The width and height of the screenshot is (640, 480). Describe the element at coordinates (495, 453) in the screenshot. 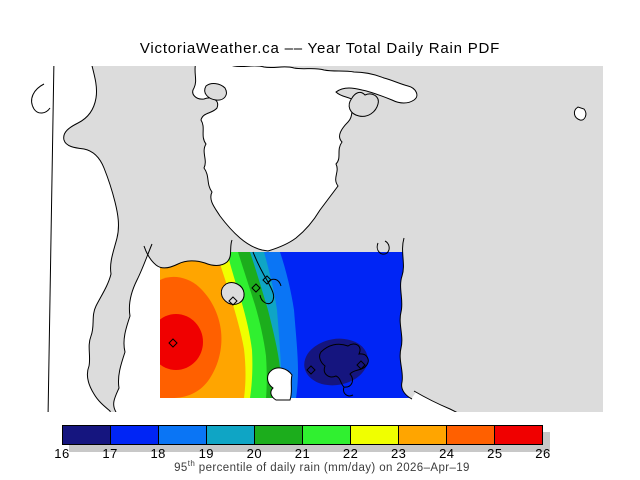

I see `colorbar-tick-25: 25` at that location.